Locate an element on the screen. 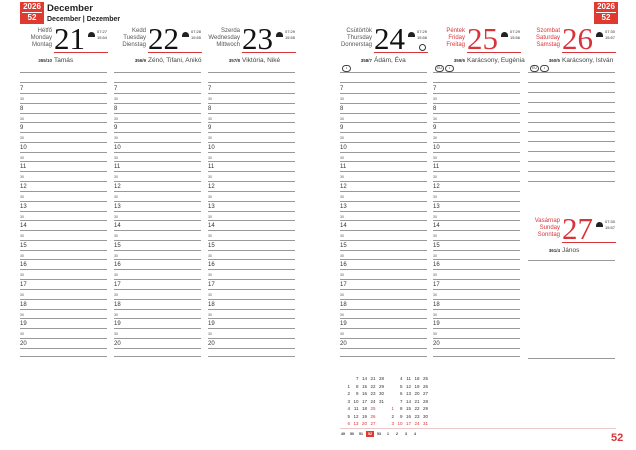  calendar-day: 25 is located at coordinates (425, 378).